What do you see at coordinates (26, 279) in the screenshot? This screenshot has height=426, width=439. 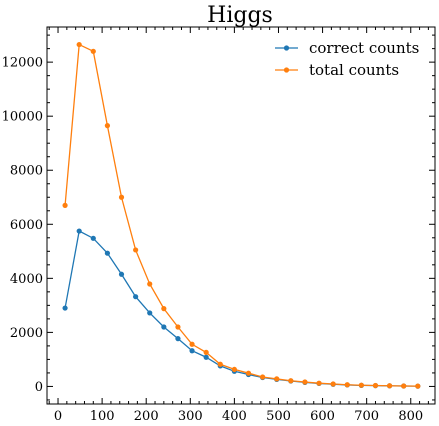 I see `y-tick-label: 4000` at bounding box center [26, 279].